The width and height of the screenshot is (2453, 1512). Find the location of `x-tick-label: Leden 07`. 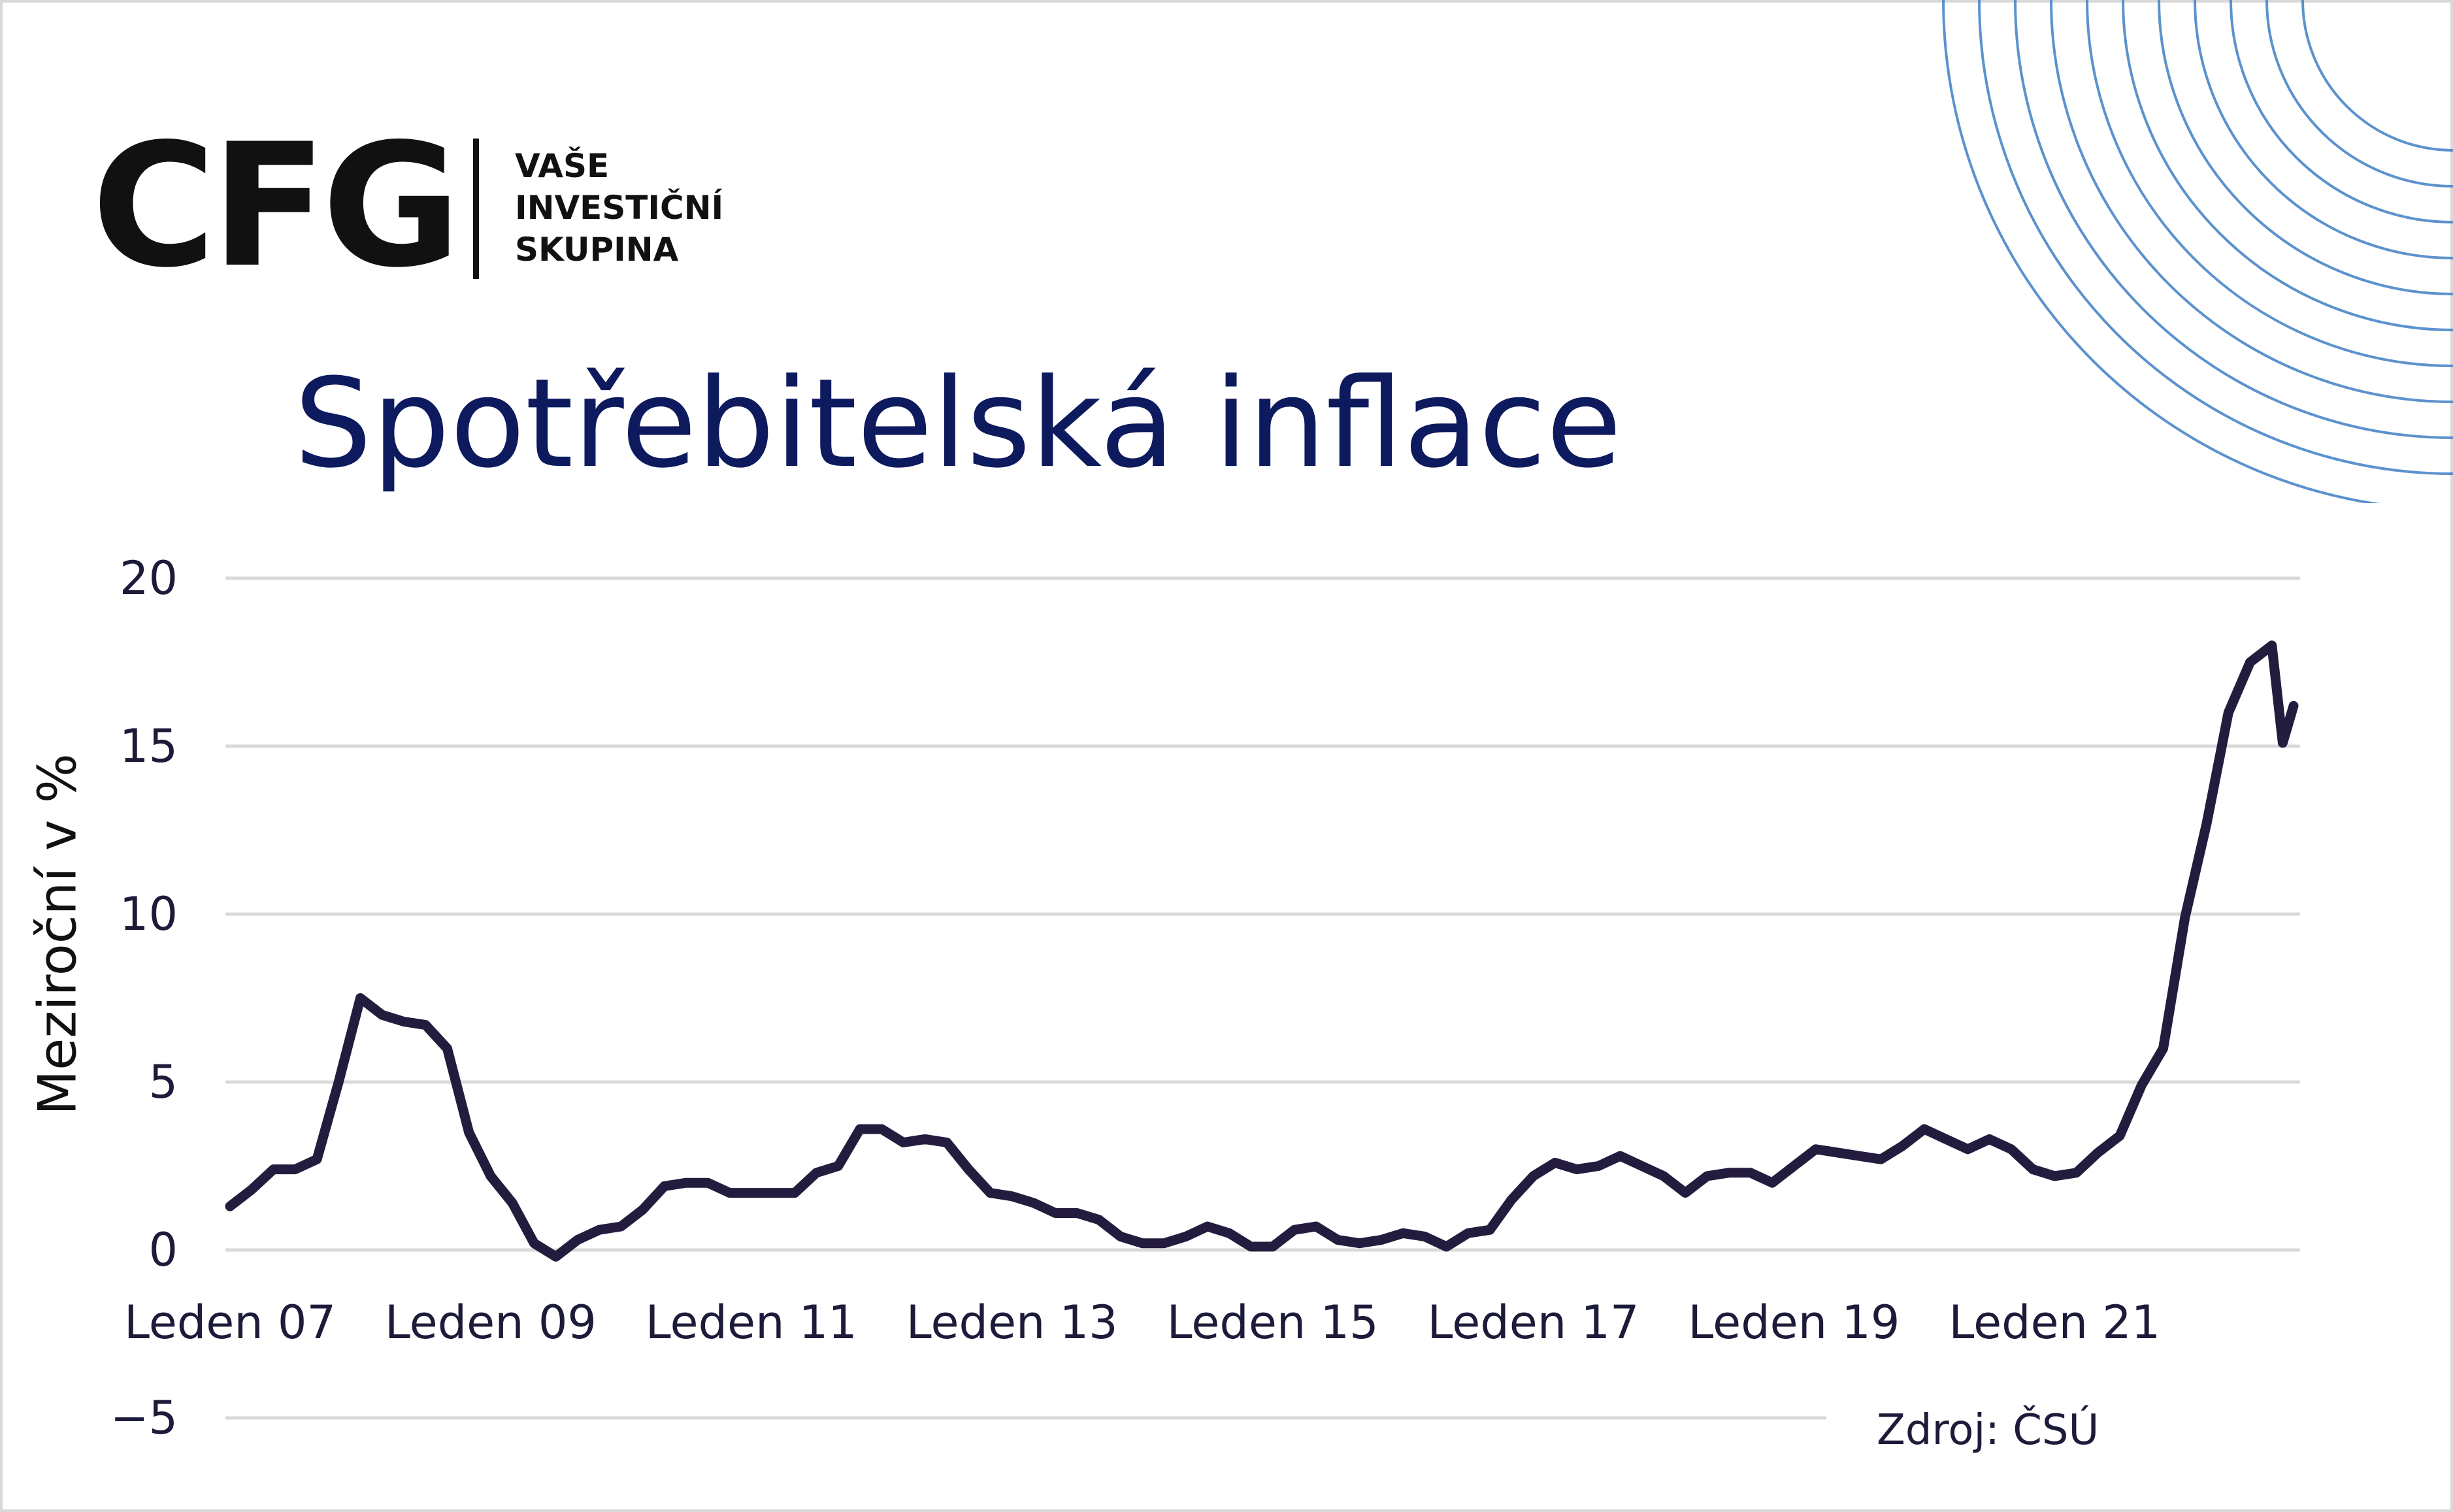

x-tick-label: Leden 07 is located at coordinates (230, 1322).